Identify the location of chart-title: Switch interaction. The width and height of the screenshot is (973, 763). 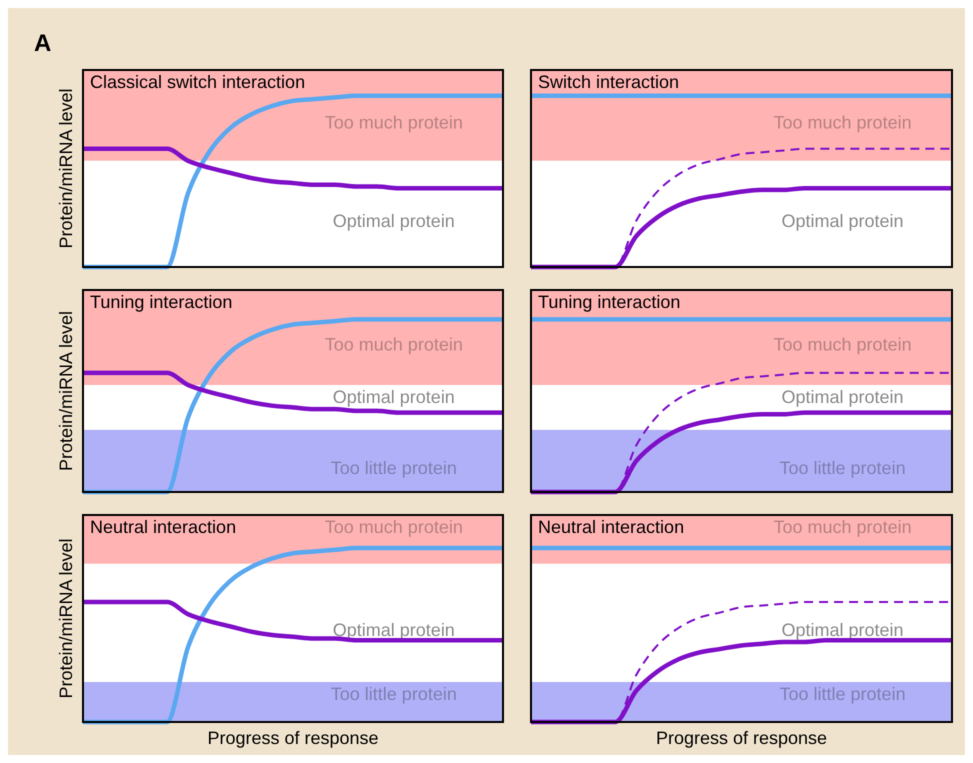
(609, 82).